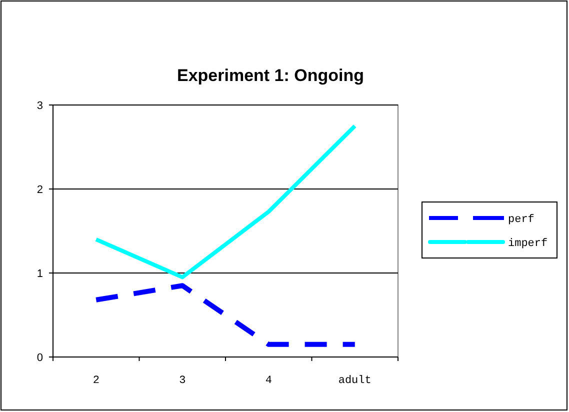 Image resolution: width=569 pixels, height=412 pixels. Describe the element at coordinates (521, 220) in the screenshot. I see `legend-label: perf` at that location.